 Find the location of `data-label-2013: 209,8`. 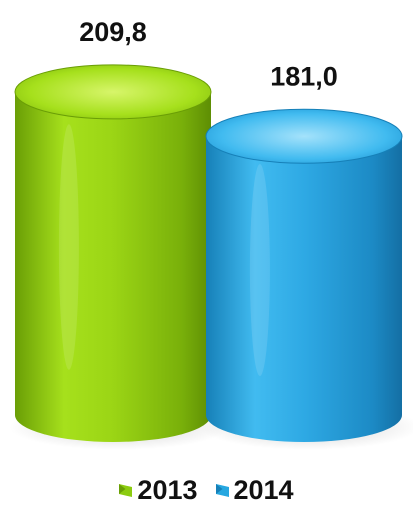

data-label-2013: 209,8 is located at coordinates (113, 32).